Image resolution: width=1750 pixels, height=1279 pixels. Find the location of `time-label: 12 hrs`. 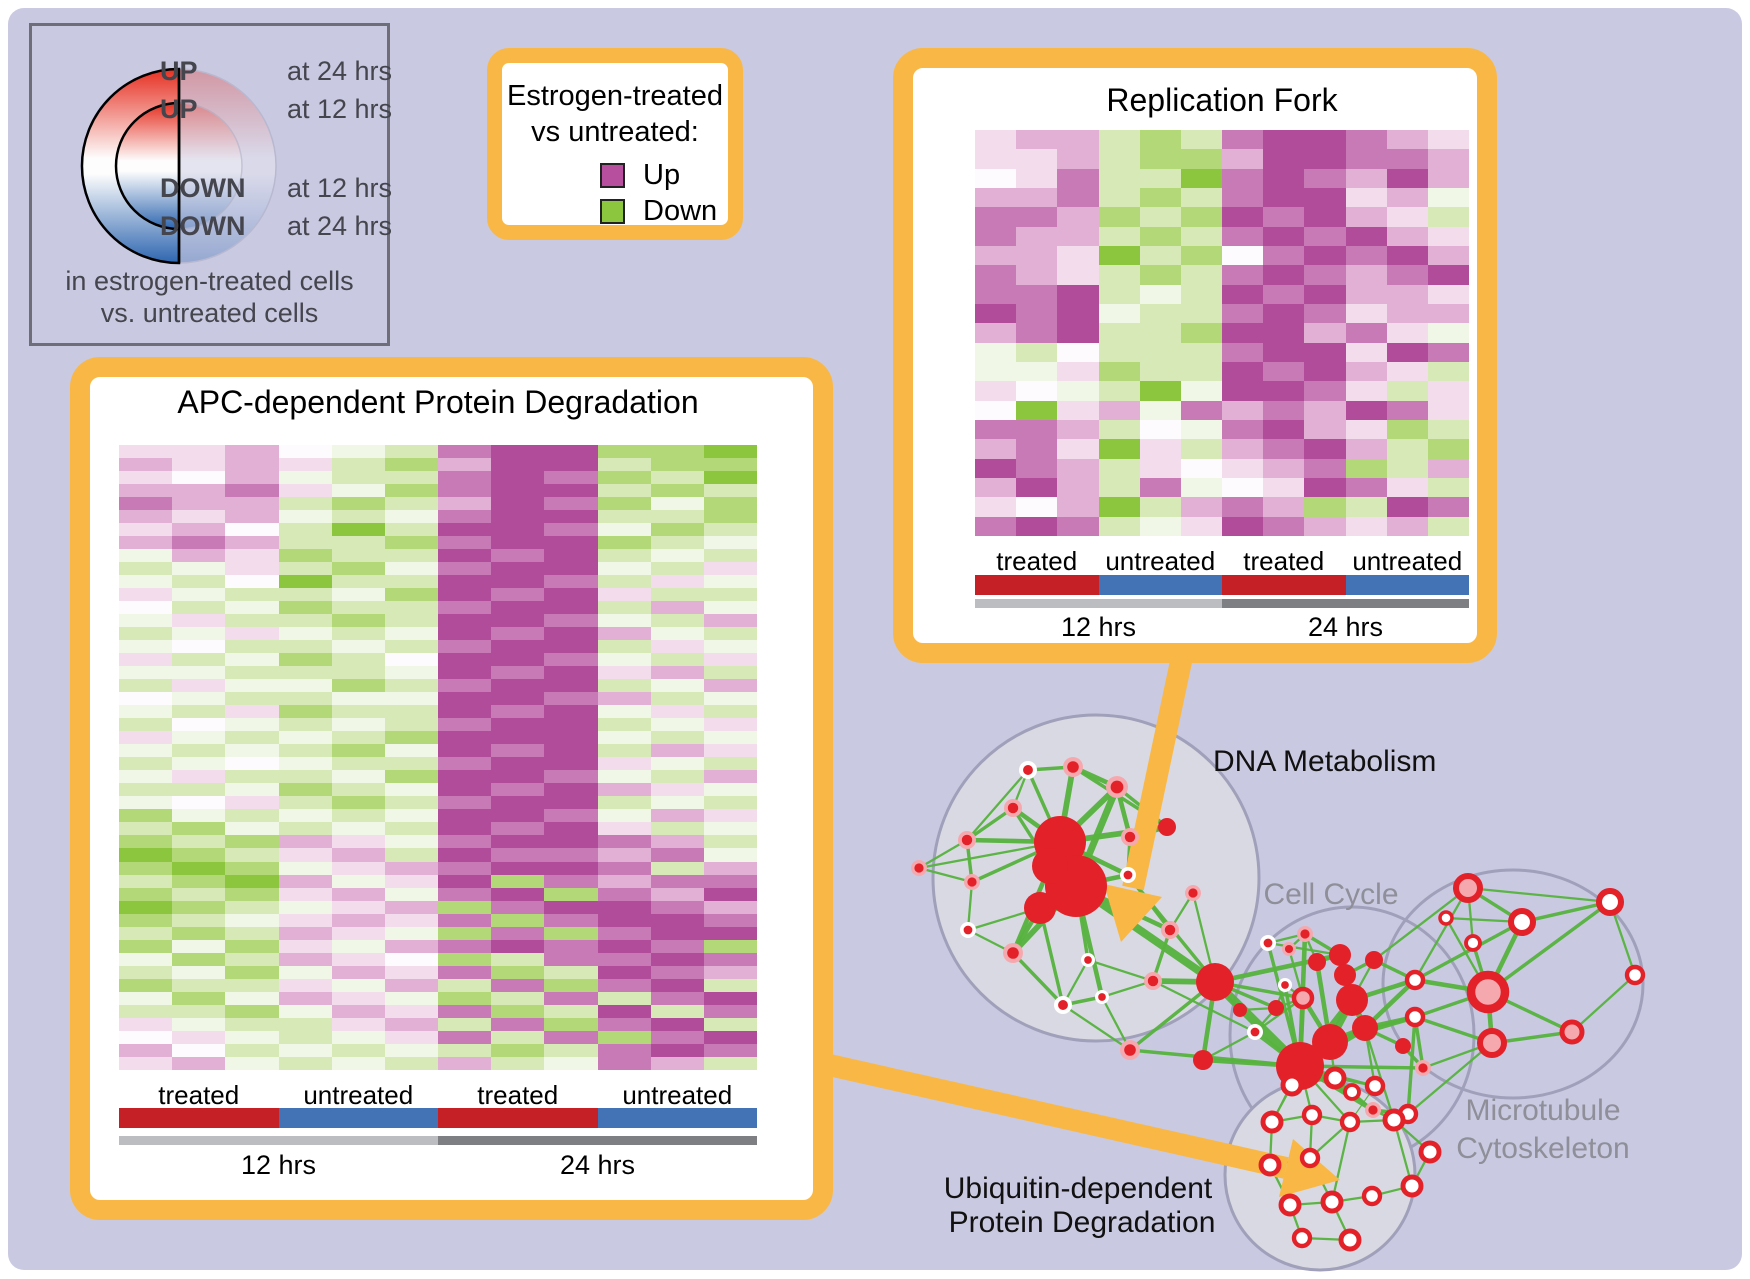

time-label: 12 hrs is located at coordinates (278, 1165).